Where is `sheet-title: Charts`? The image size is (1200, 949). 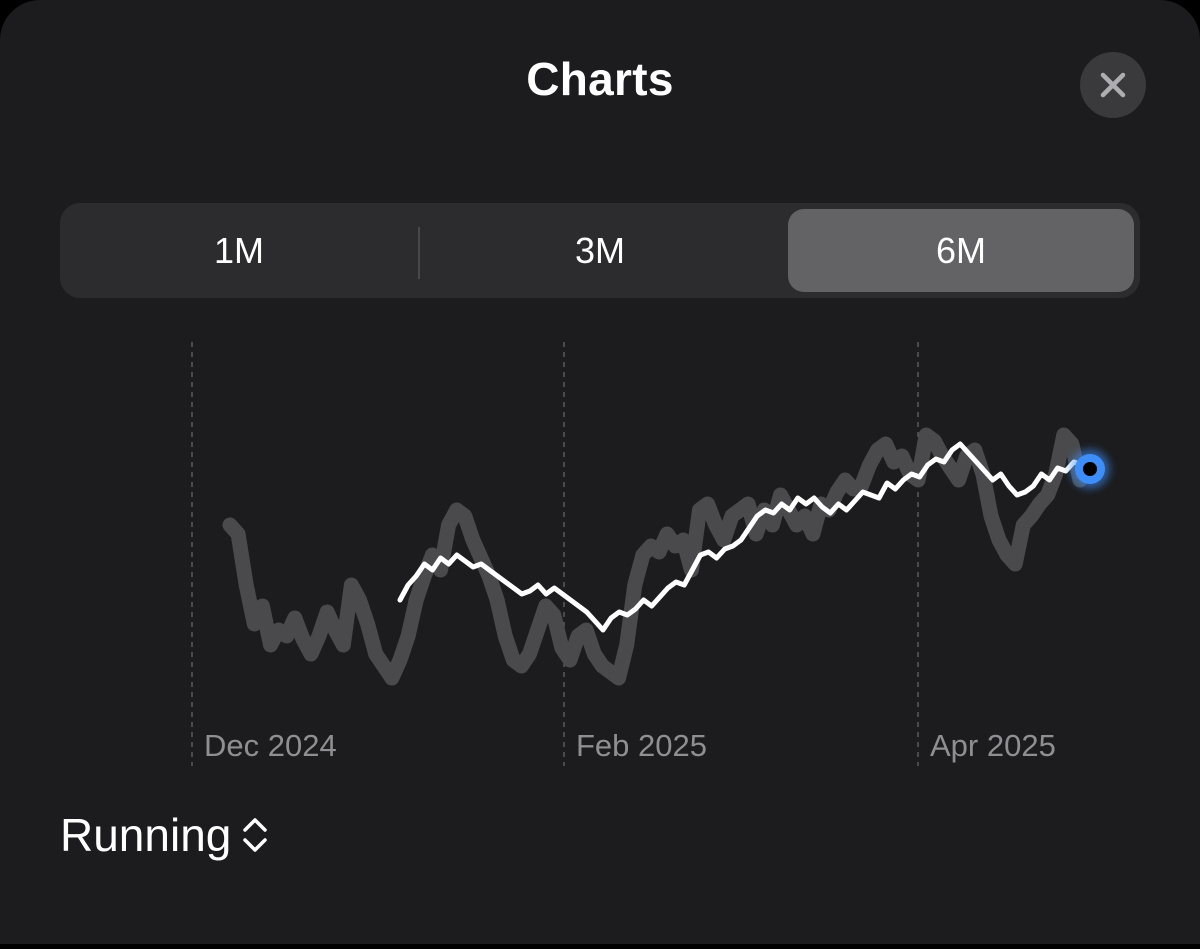 sheet-title: Charts is located at coordinates (600, 79).